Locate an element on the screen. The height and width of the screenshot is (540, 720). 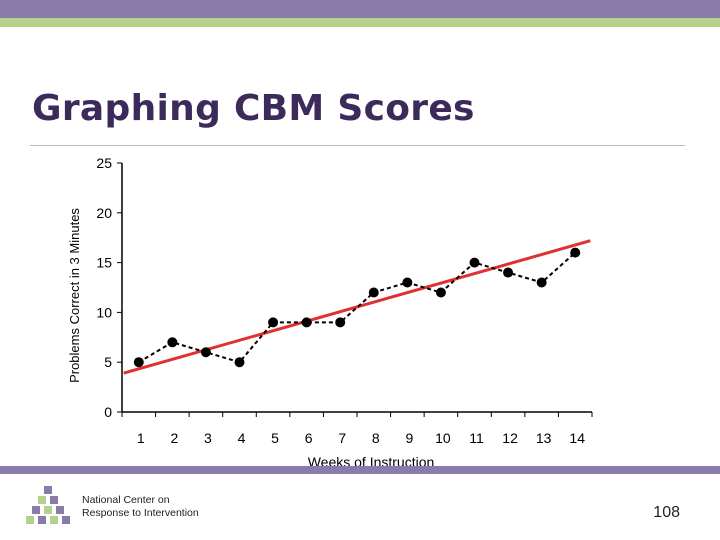
x-tick-label: 1 is located at coordinates (141, 438).